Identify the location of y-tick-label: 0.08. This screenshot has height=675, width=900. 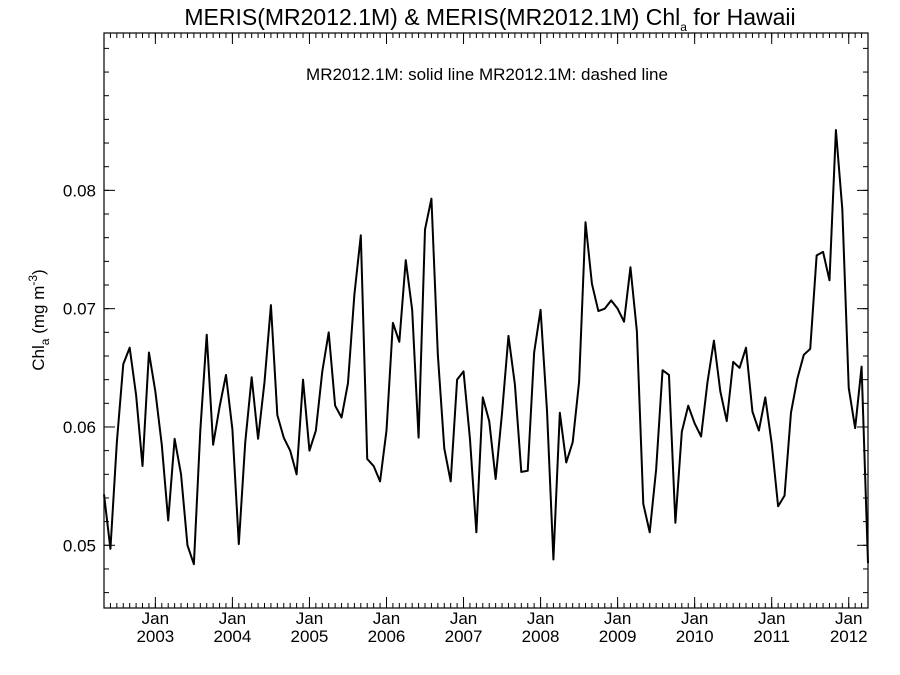
(79, 190).